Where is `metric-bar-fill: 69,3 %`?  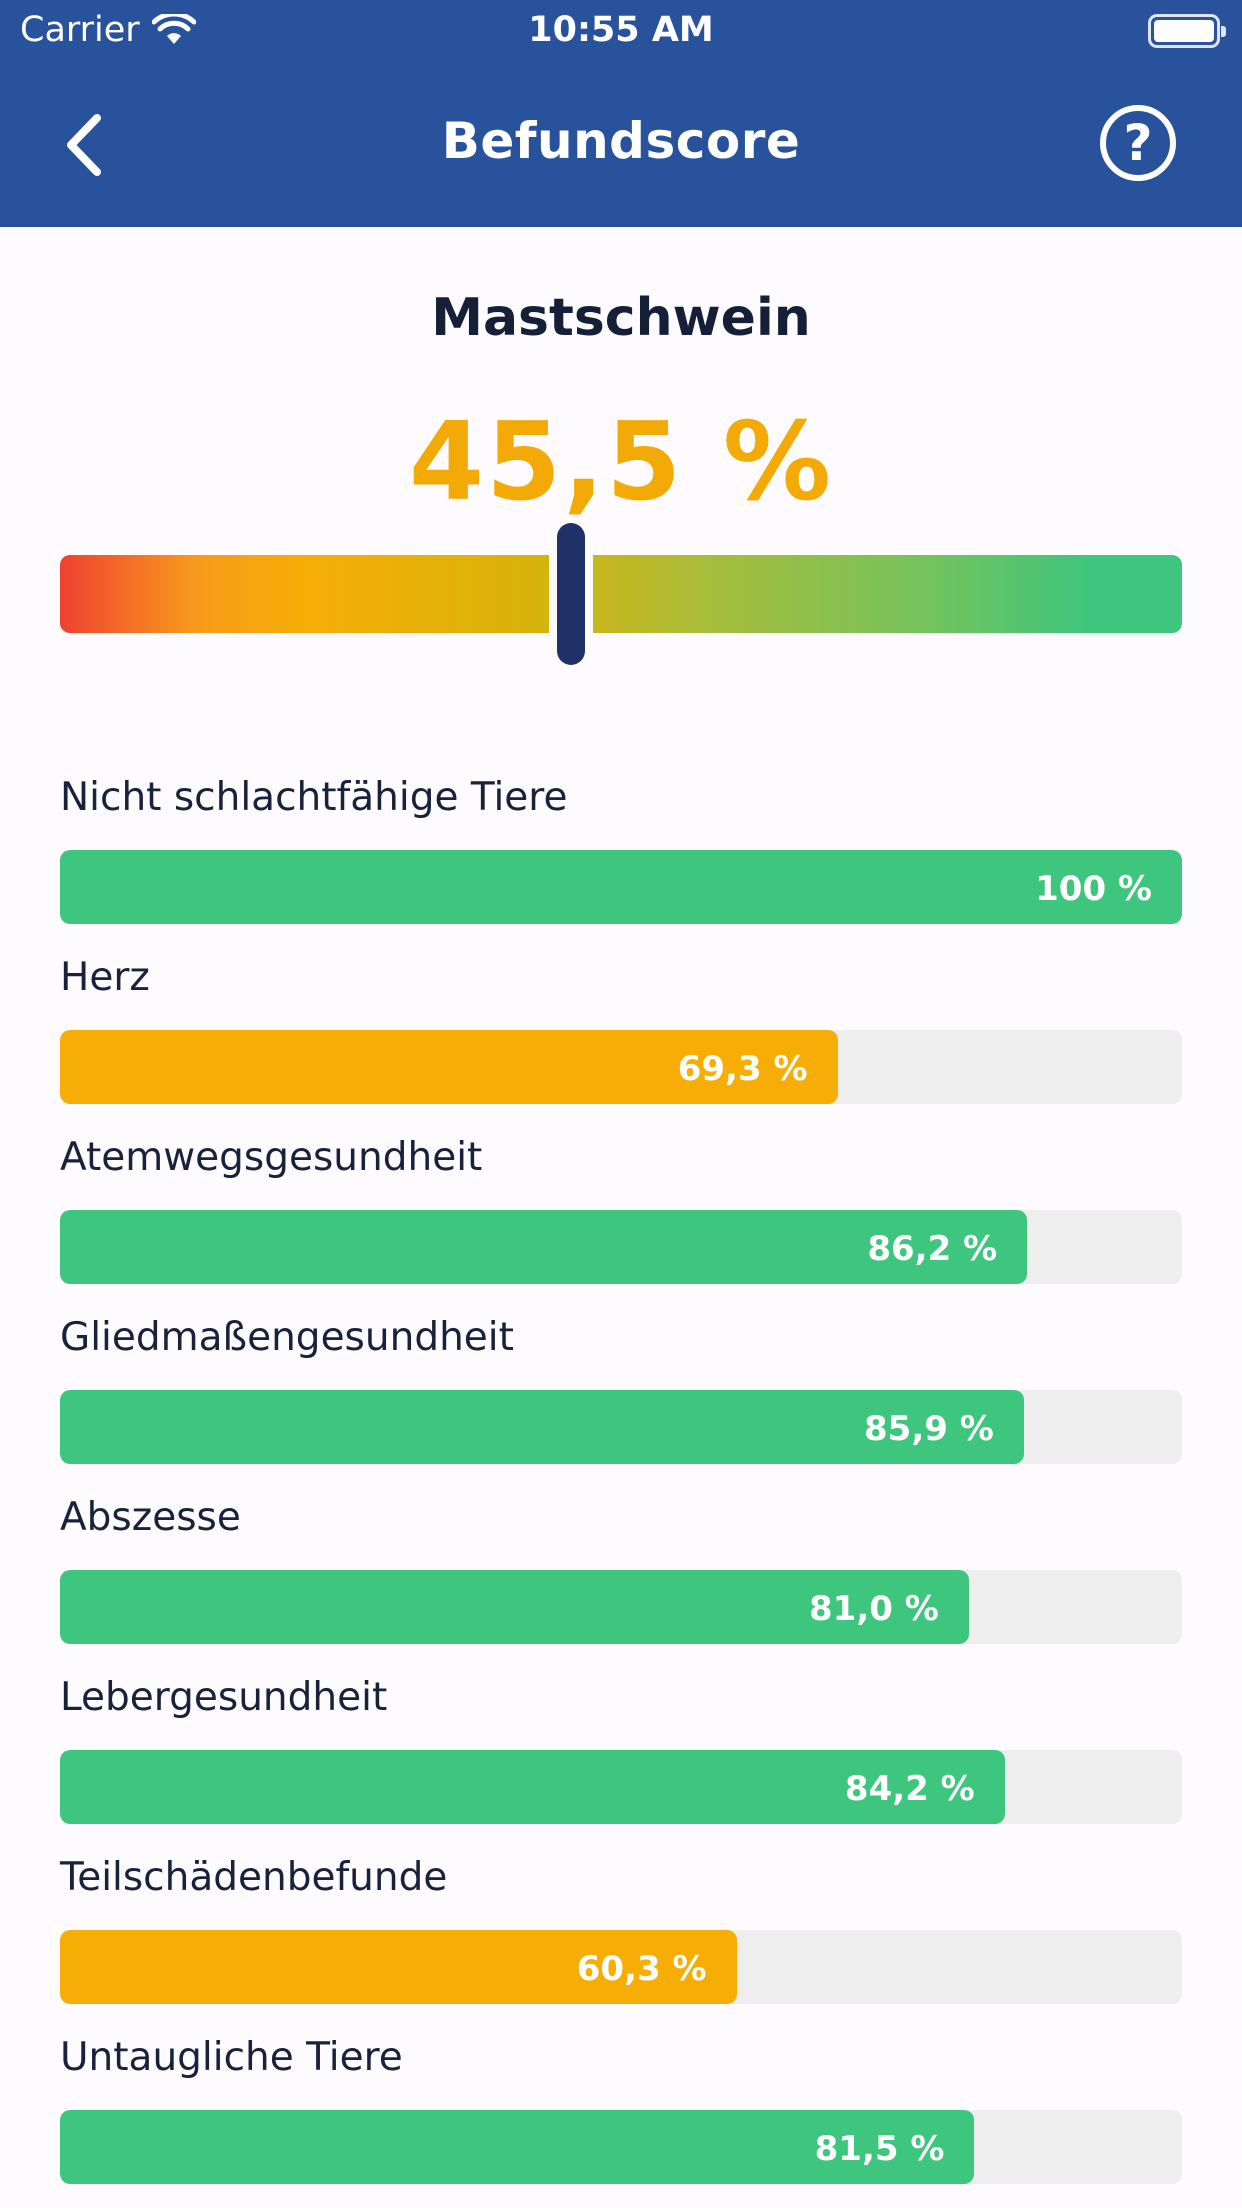
metric-bar-fill: 69,3 % is located at coordinates (449, 1067).